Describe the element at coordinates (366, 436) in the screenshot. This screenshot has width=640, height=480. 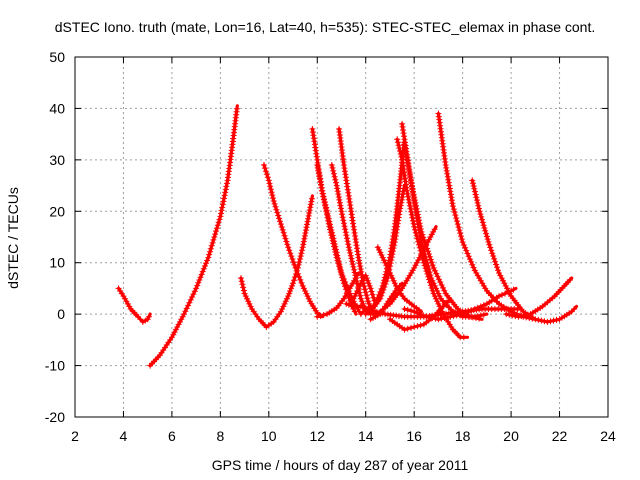
I see `x-tick-label: 14` at that location.